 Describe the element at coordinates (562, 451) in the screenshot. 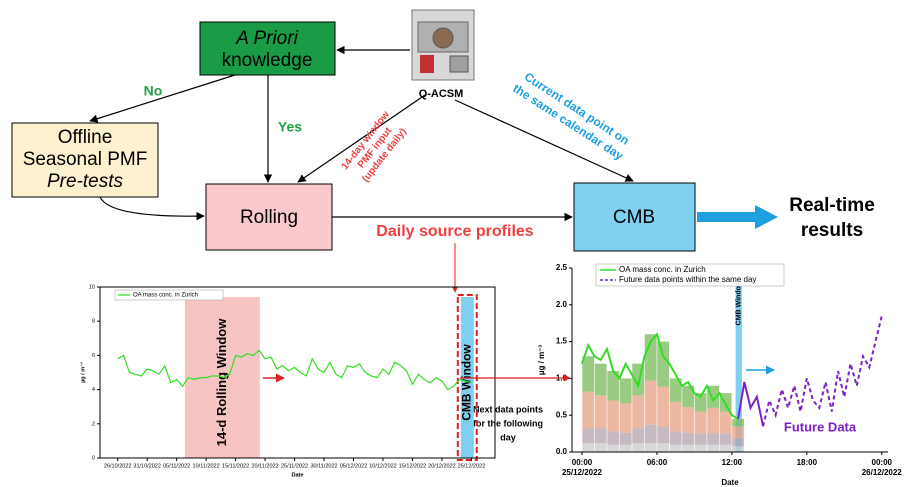

I see `y-tick-label: 0.0` at that location.